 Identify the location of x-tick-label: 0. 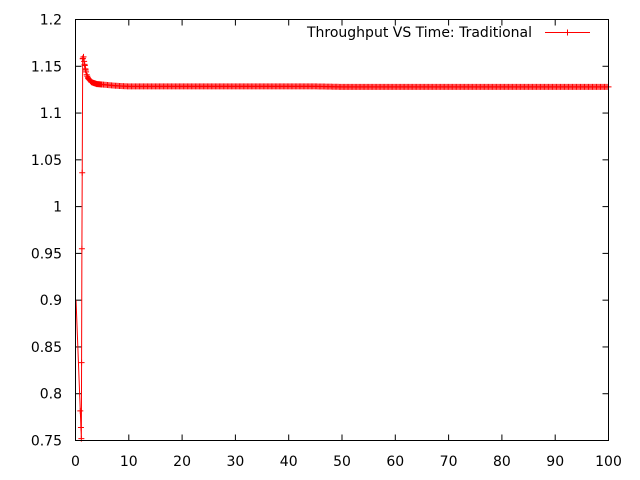
(75, 462).